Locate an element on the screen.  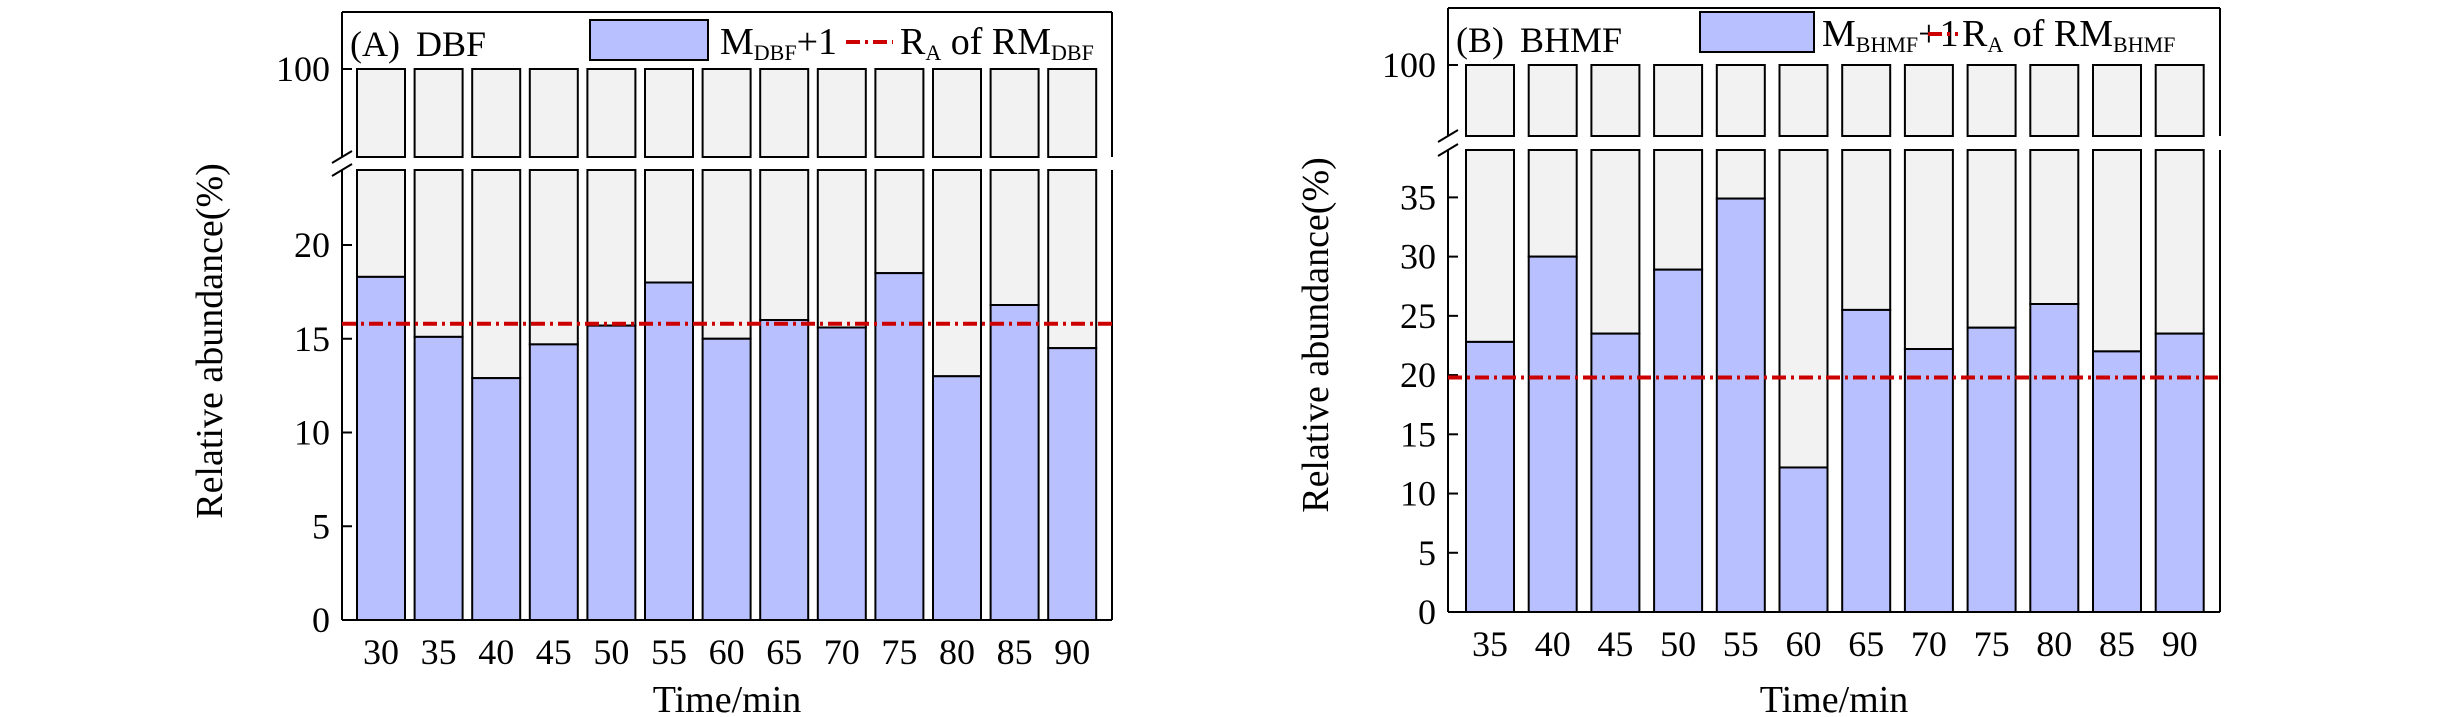
x-tick-label: 85 is located at coordinates (1015, 652).